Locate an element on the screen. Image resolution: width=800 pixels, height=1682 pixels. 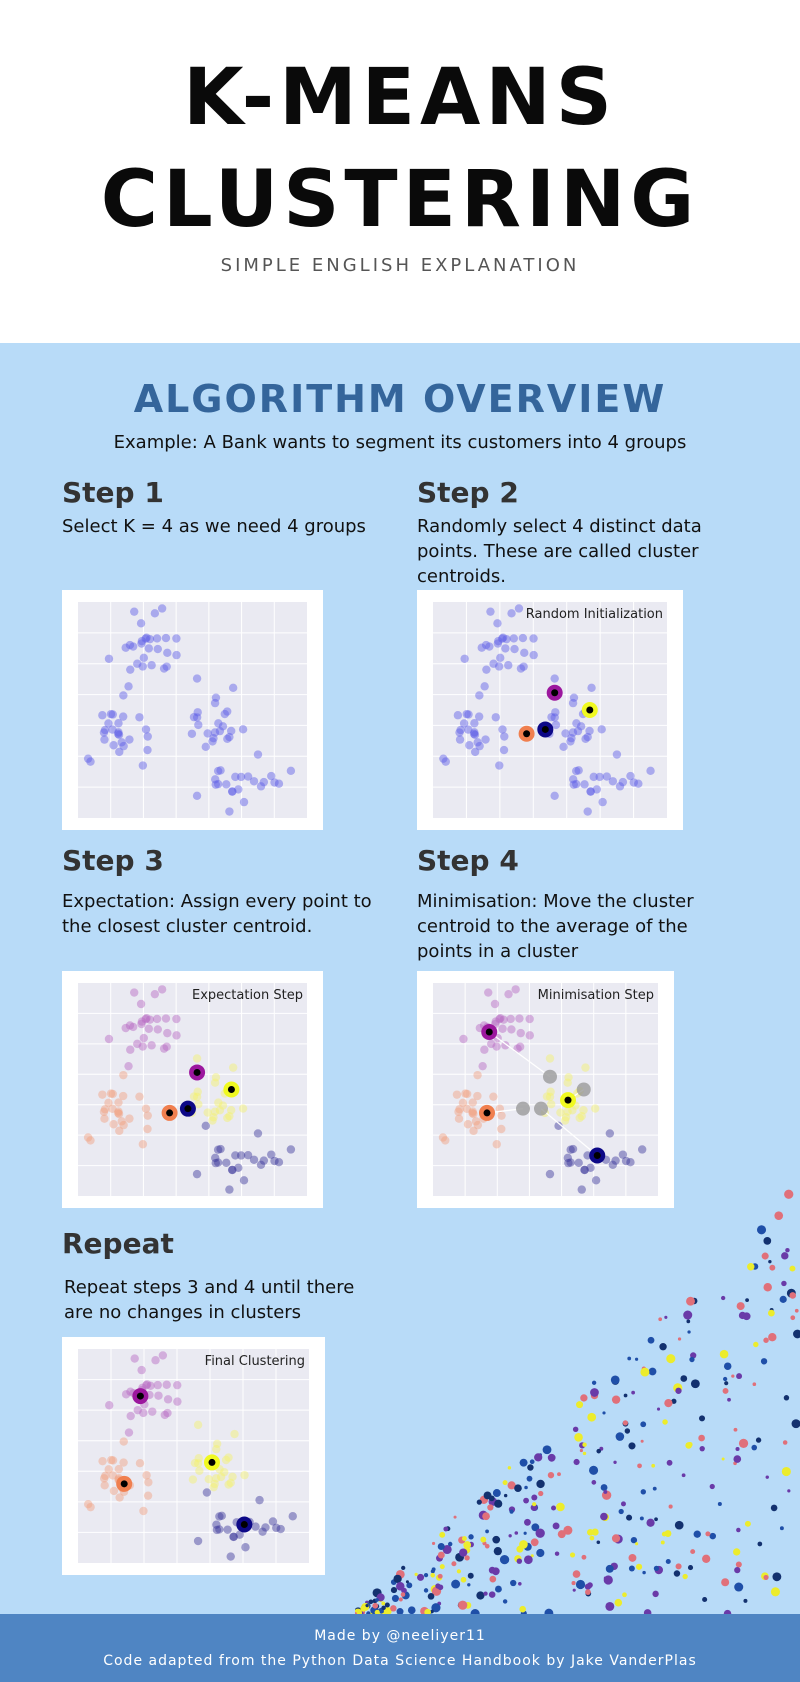
centroid-core is located at coordinates (140, 1396).